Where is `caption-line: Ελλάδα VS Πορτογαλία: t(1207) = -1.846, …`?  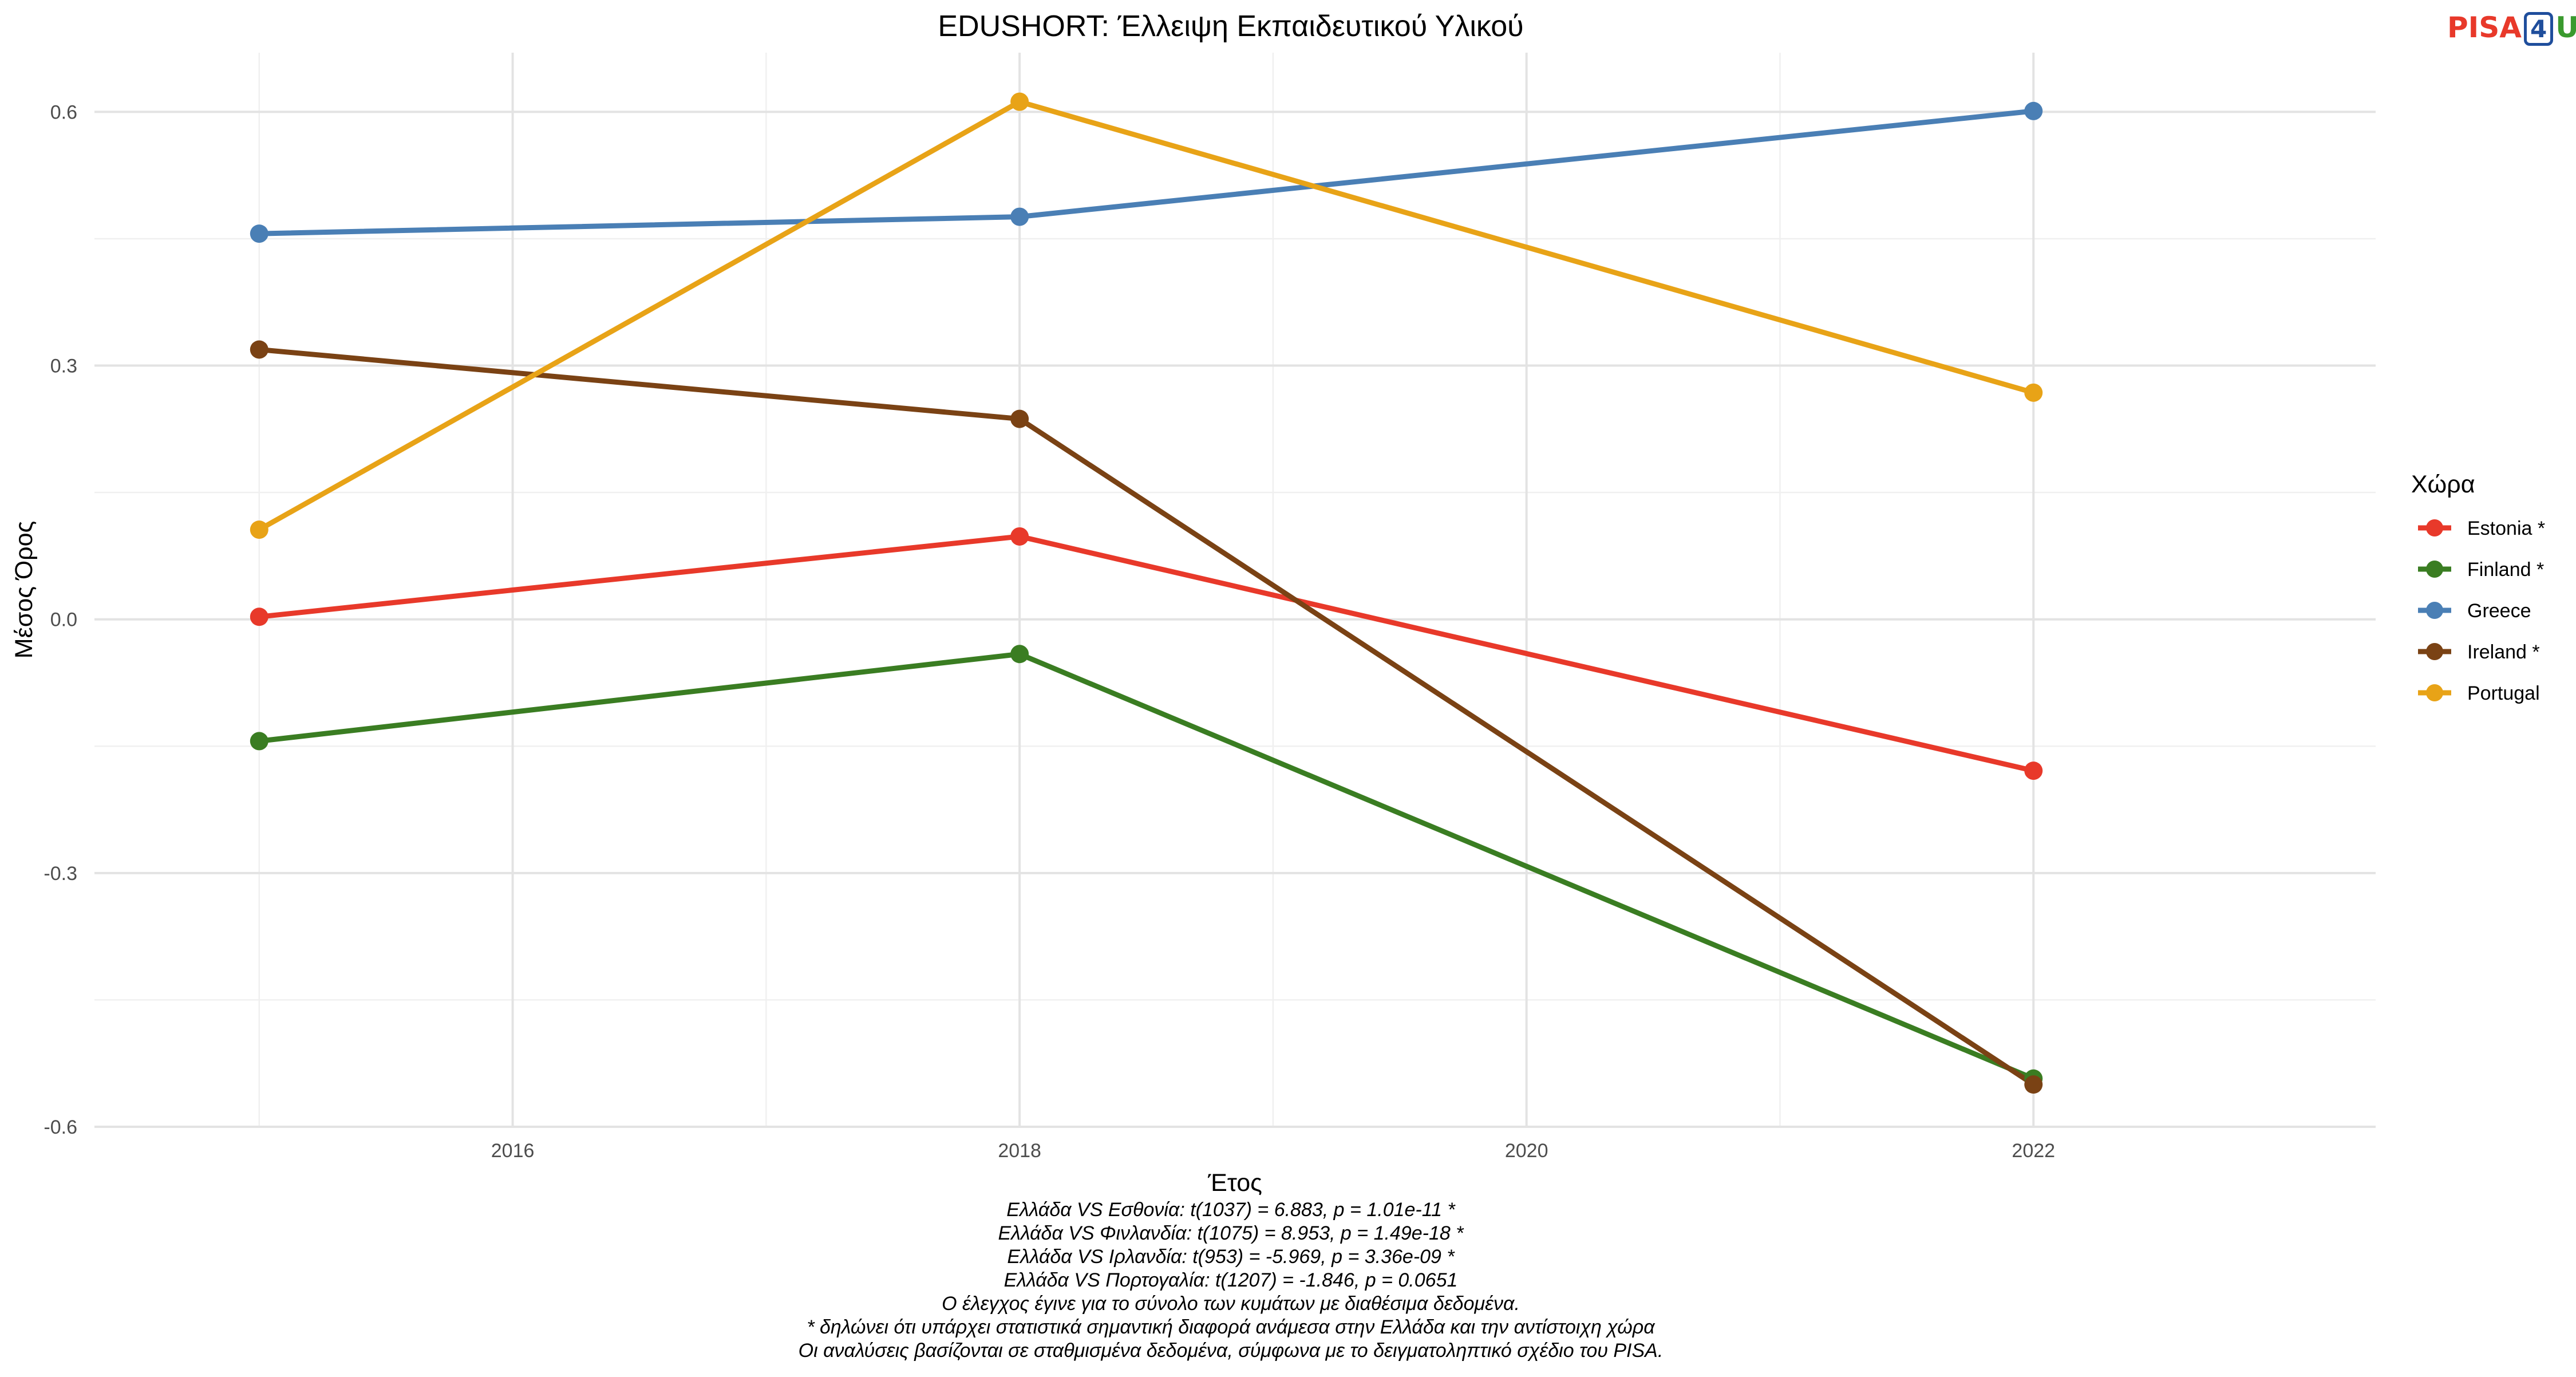
caption-line: Ελλάδα VS Πορτογαλία: t(1207) = -1.846, … is located at coordinates (1231, 1280).